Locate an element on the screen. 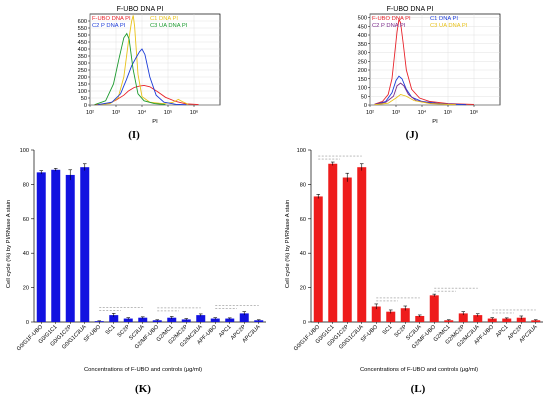 This screenshot has height=400, width=550. histogram-j-title: F-UBO DNA PI is located at coordinates (410, 9).